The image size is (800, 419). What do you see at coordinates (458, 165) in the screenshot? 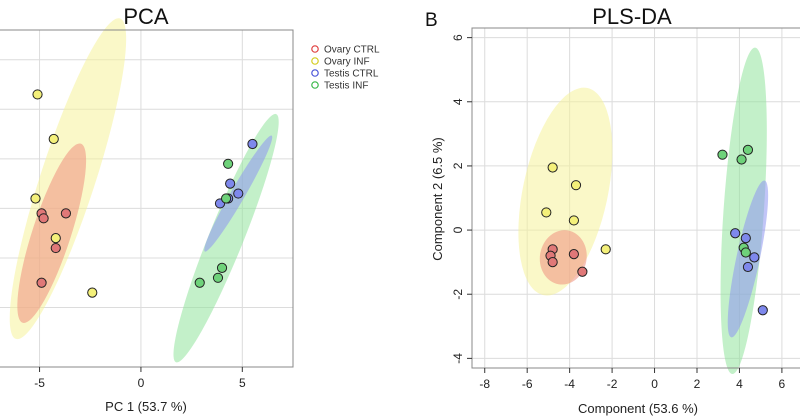
I see `pls-y-tick-label-3: 2` at bounding box center [458, 165].